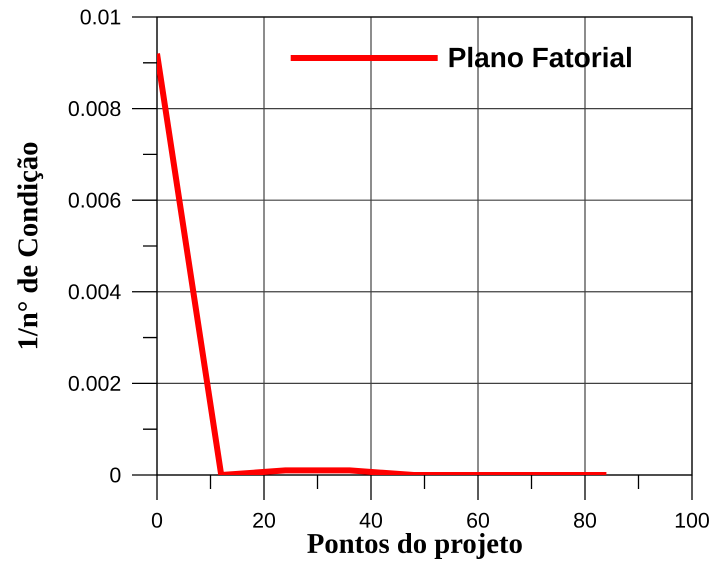 The width and height of the screenshot is (710, 563). I want to click on x-tick-label: 100, so click(692, 520).